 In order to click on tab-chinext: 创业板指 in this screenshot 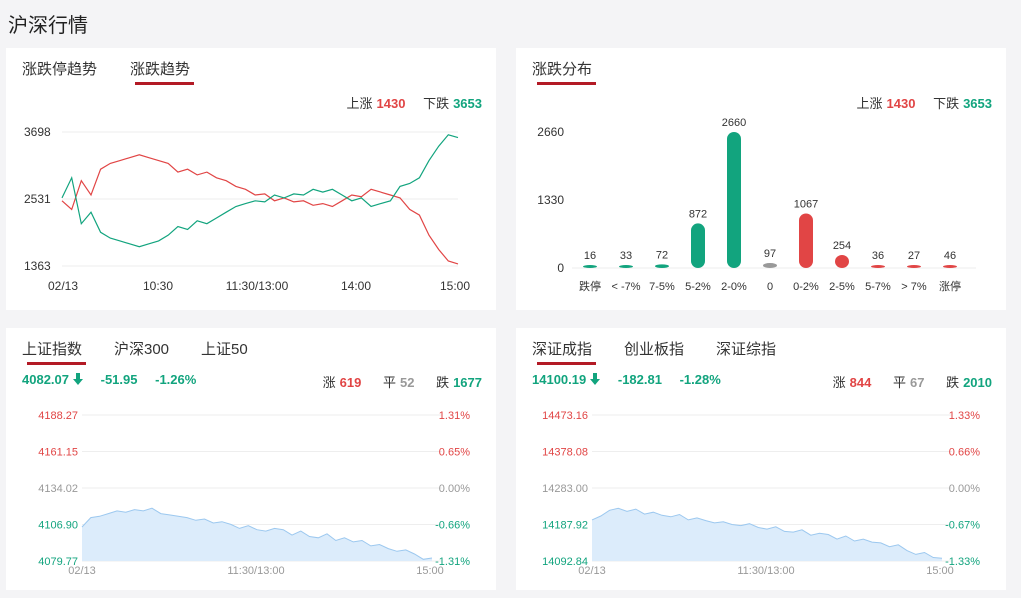, I will do `click(654, 349)`.